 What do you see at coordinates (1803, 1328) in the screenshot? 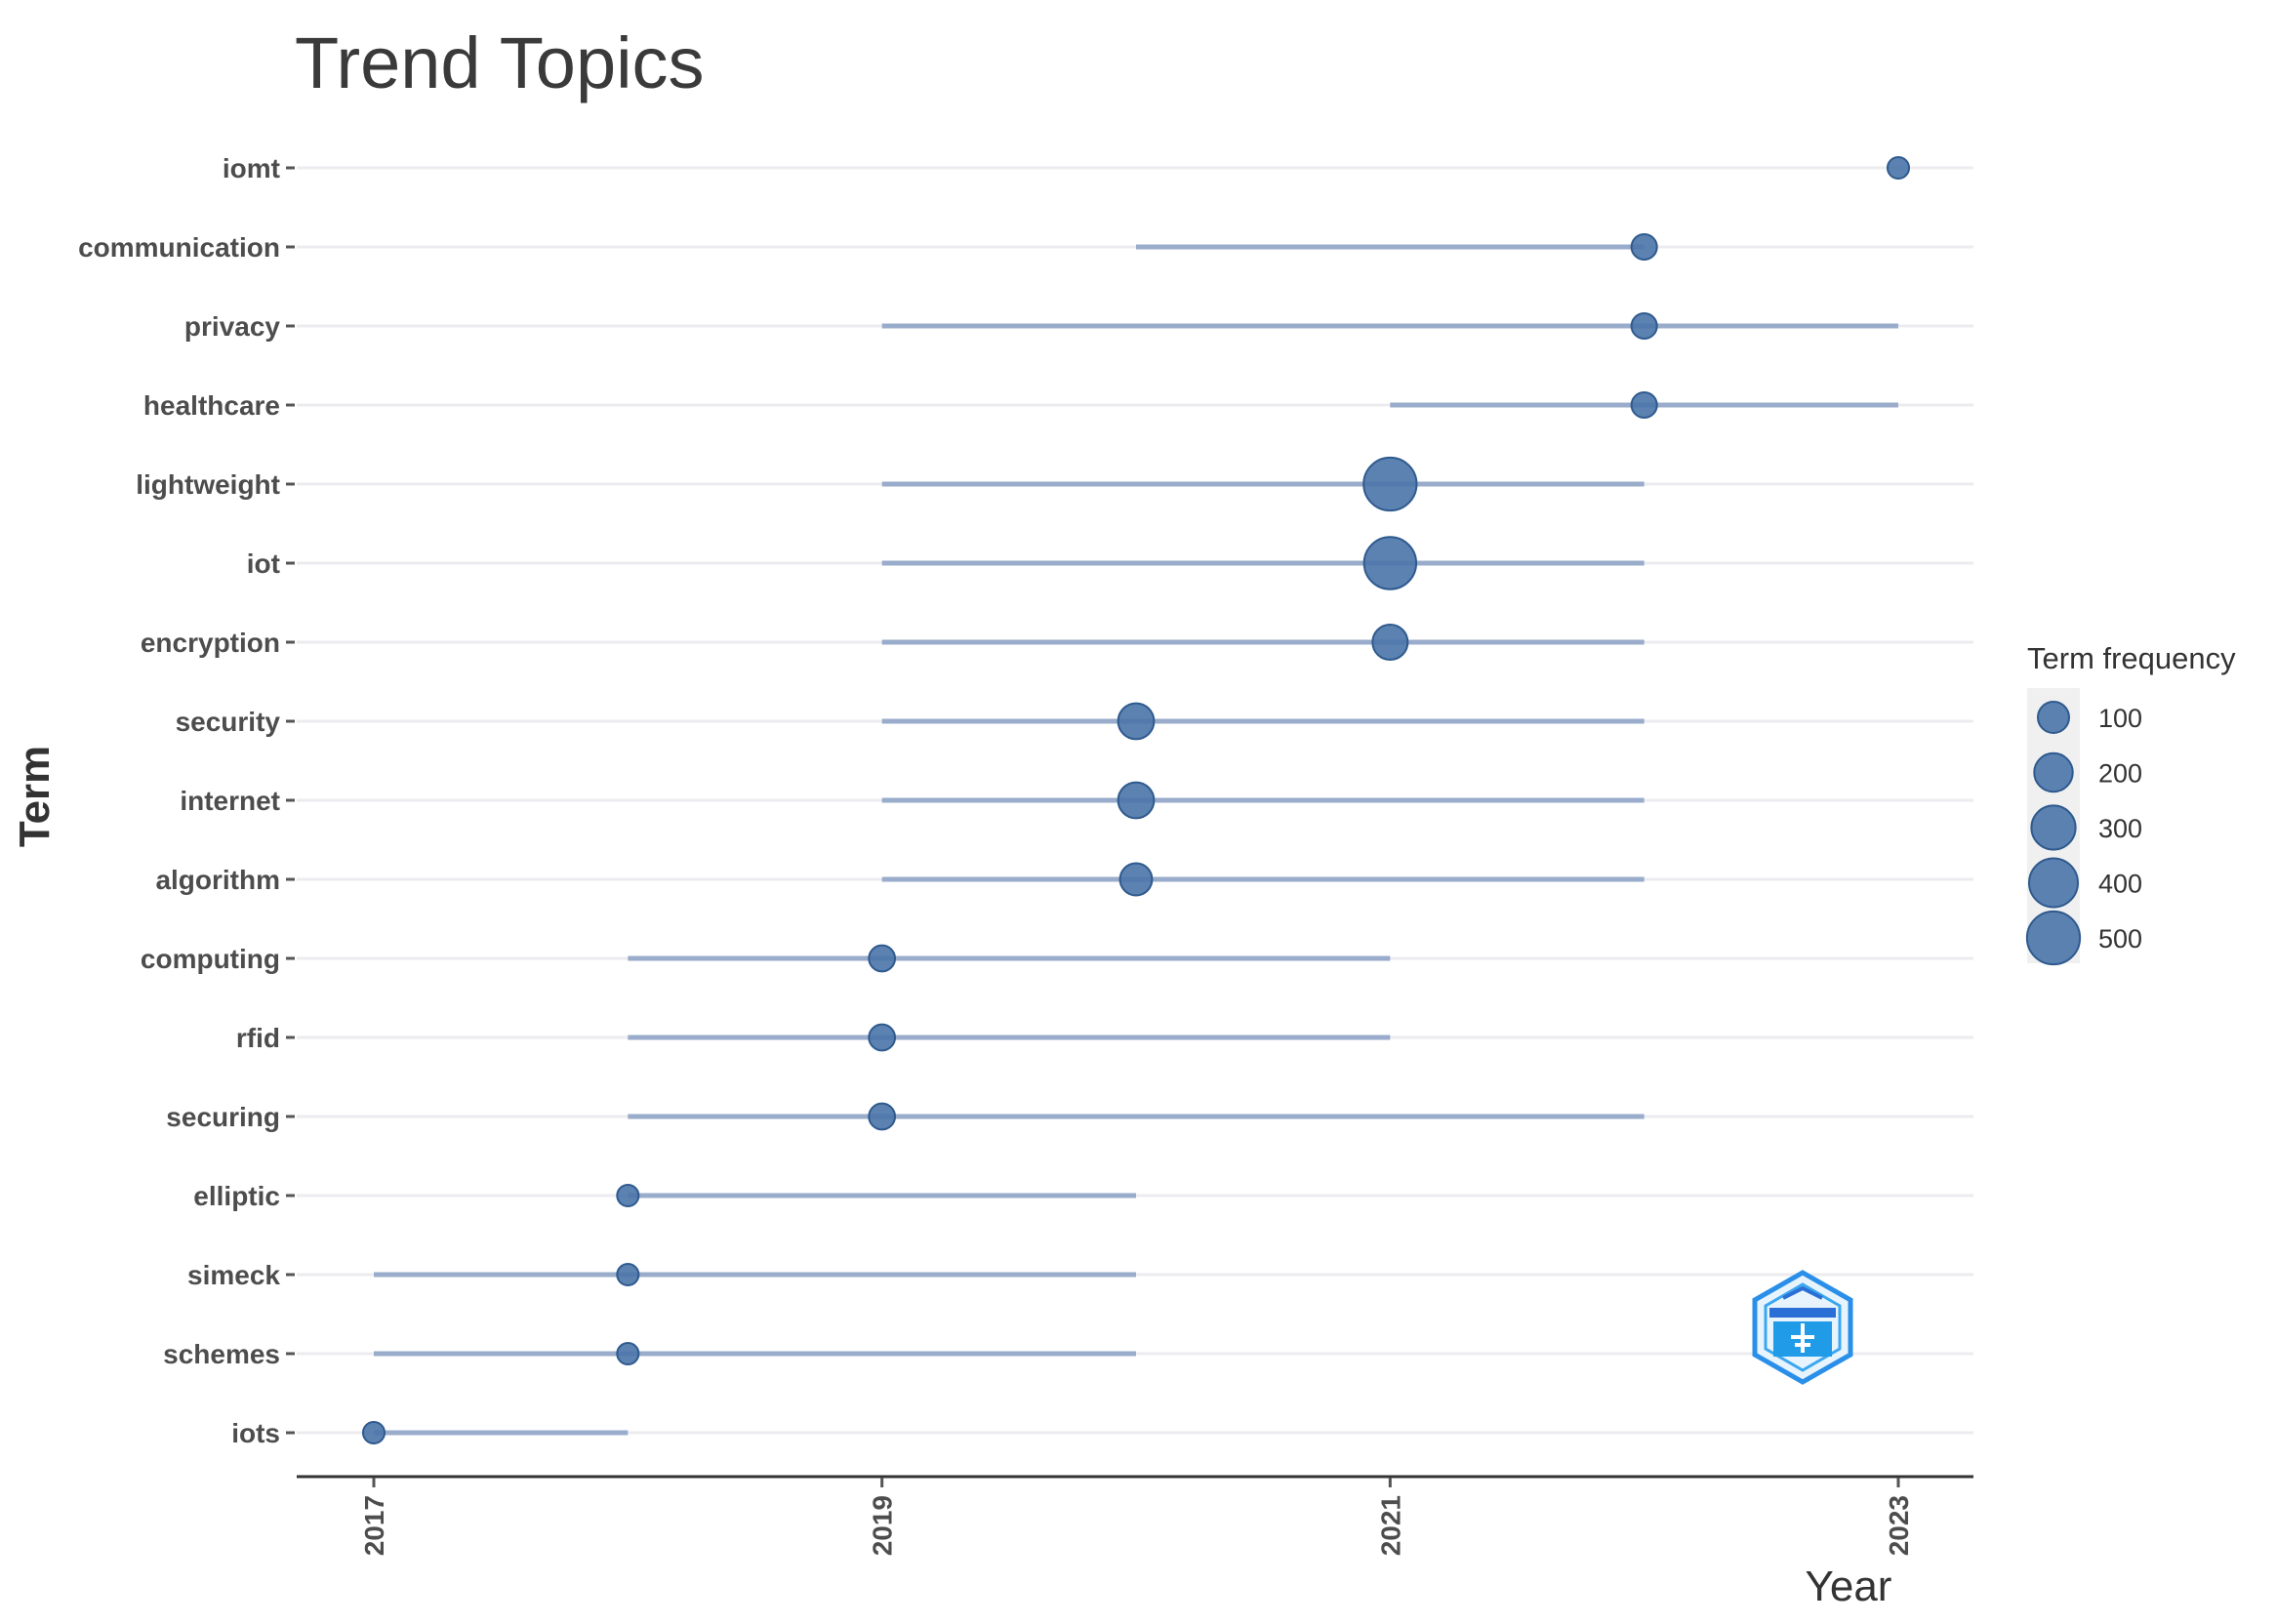
I see `journal-logo-icon` at bounding box center [1803, 1328].